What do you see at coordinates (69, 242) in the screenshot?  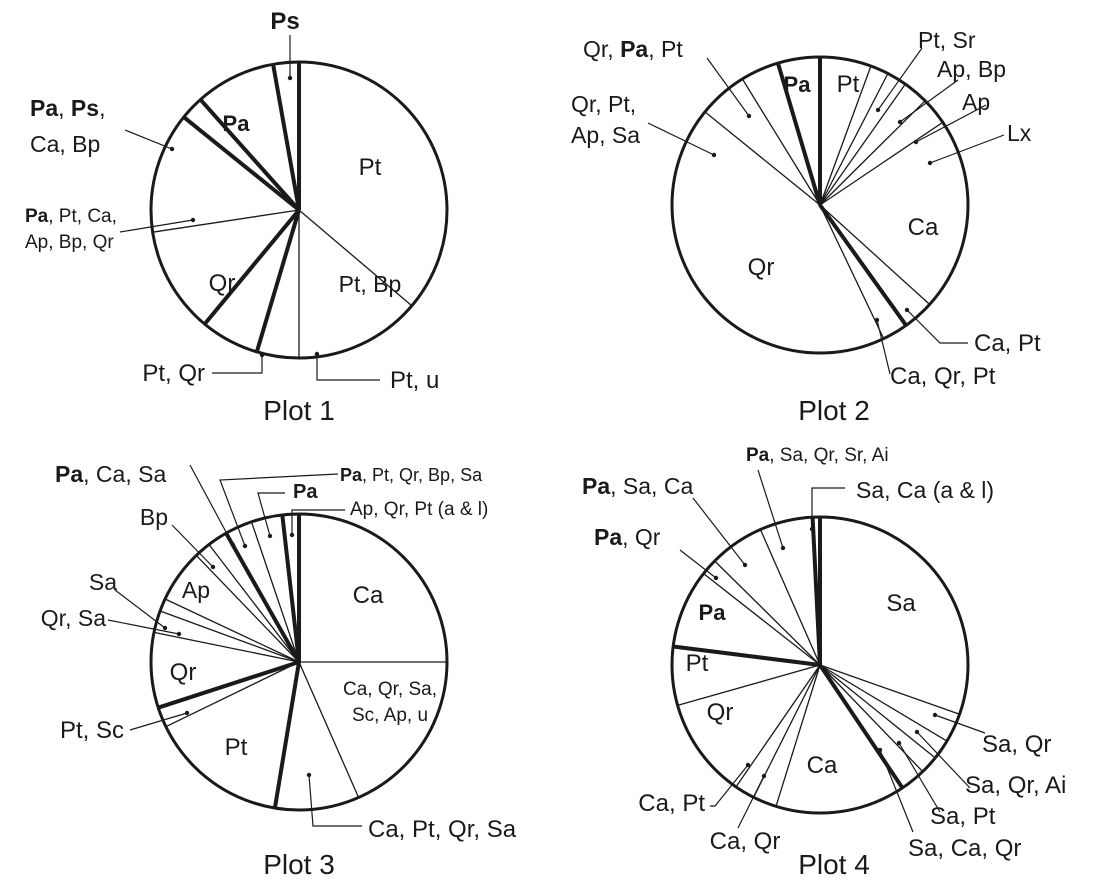 I see `slice-label-pa-pt-ca-ap-bp-qr: Ap, Bp, Qr` at bounding box center [69, 242].